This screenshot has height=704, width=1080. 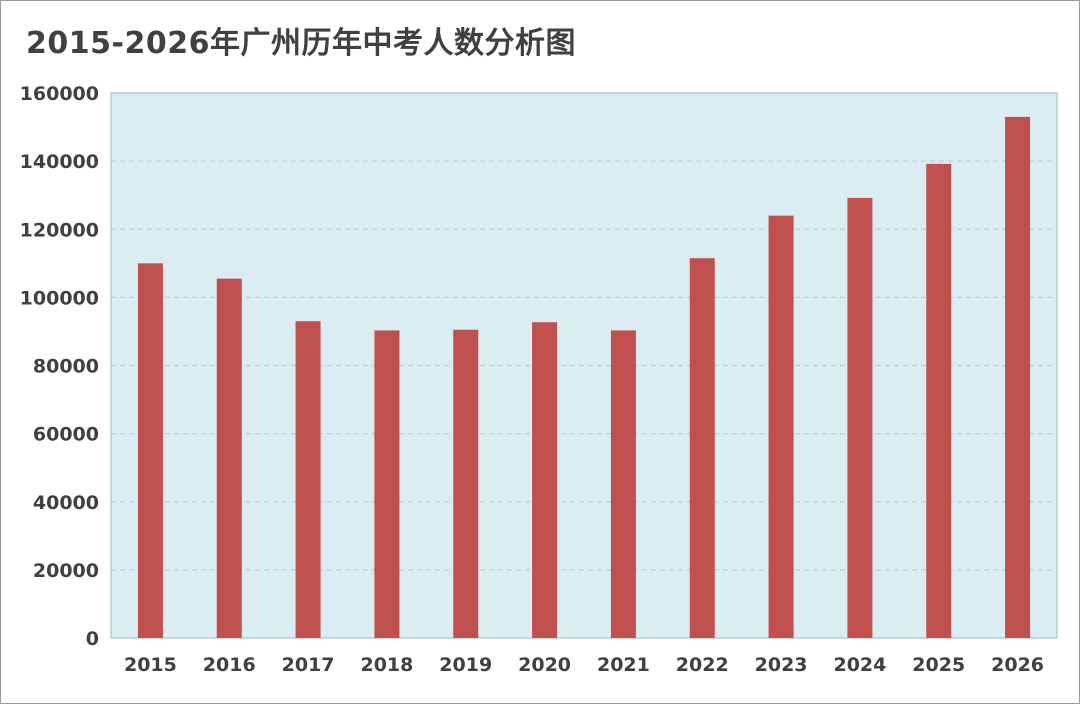 I want to click on bar-2023, so click(x=781, y=426).